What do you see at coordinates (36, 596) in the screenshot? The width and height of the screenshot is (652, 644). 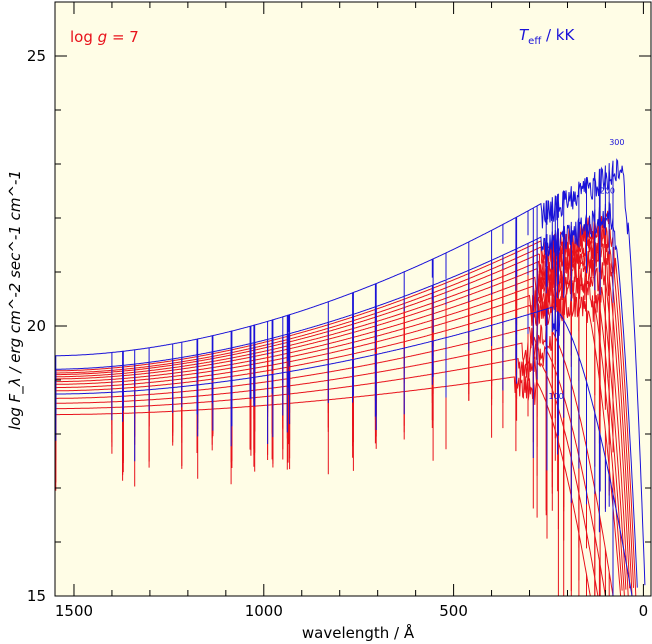 I see `y-tick-label: 15` at bounding box center [36, 596].